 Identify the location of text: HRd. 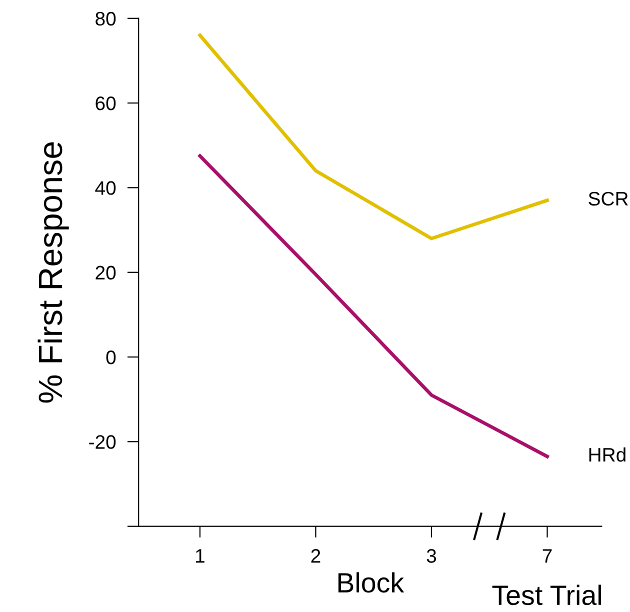
(607, 454).